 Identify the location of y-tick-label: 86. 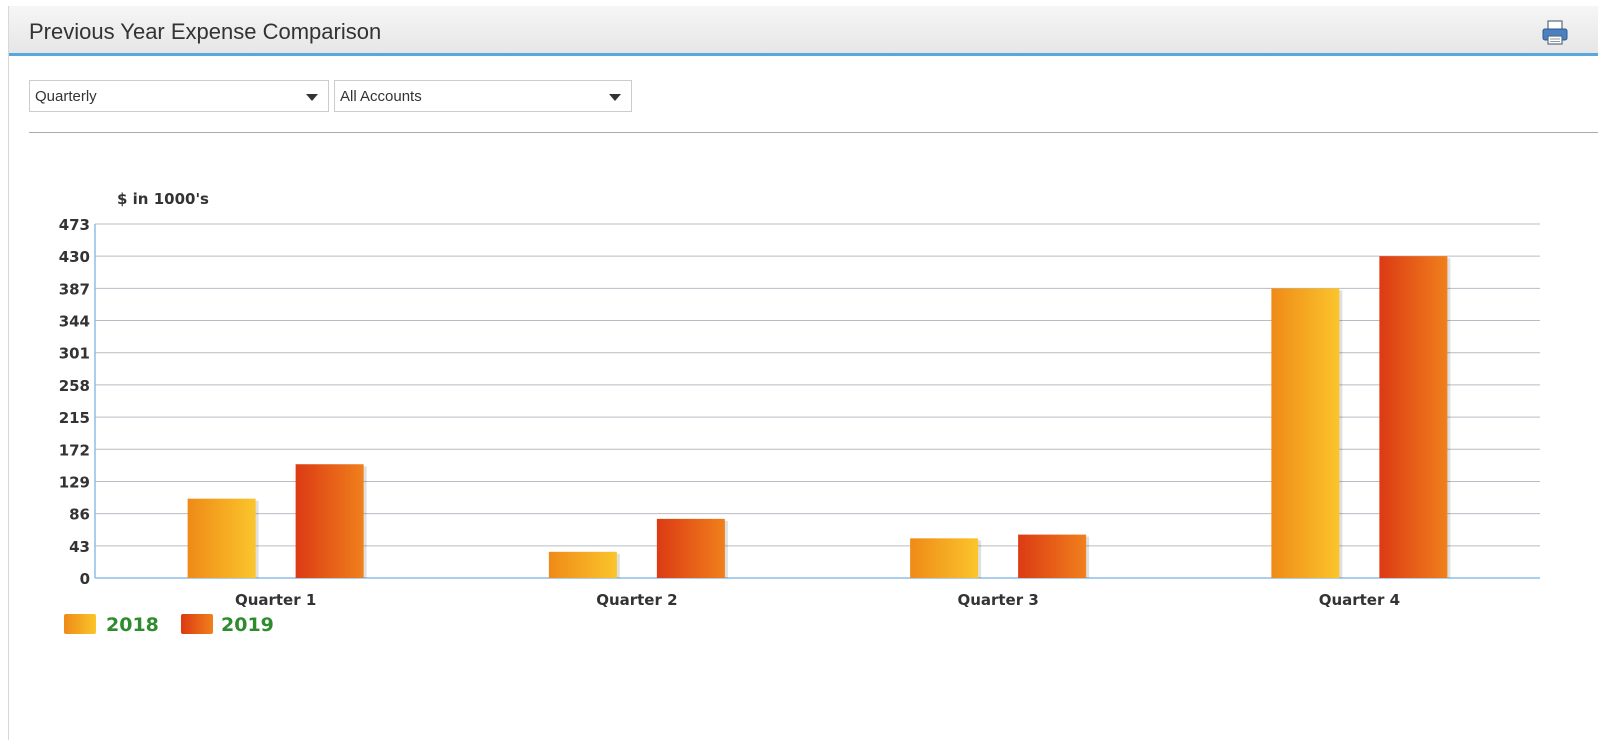
(79, 515).